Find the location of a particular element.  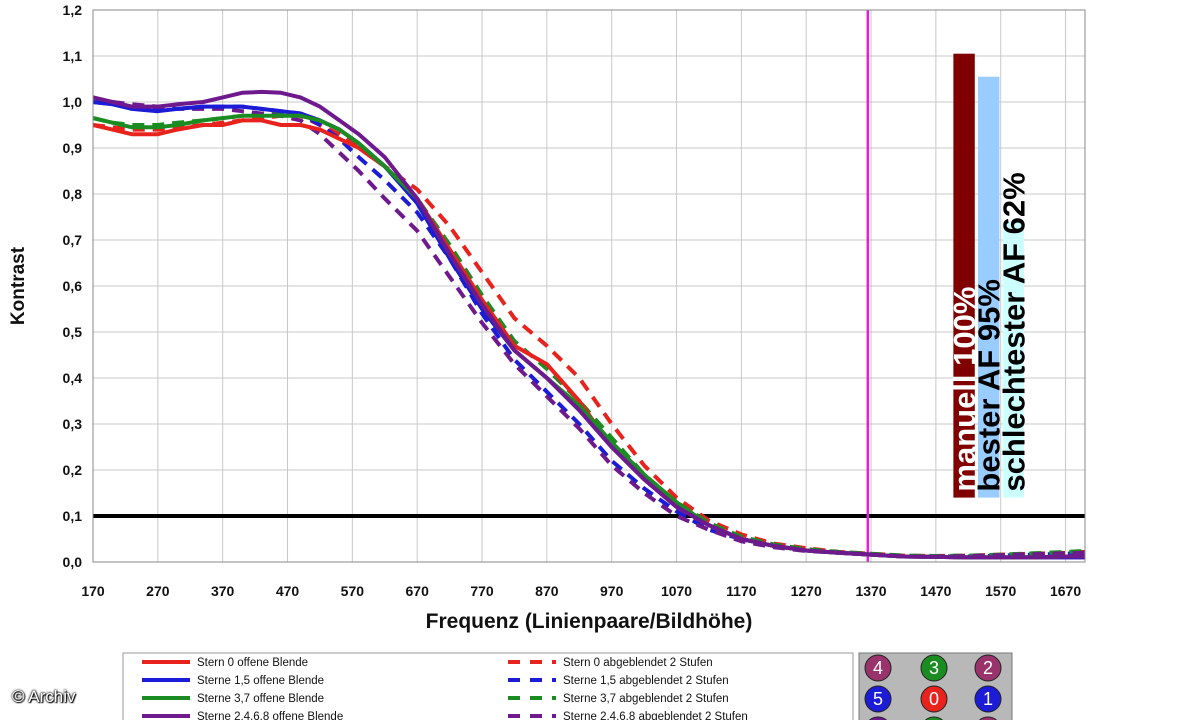

star-position-label: 4 is located at coordinates (878, 668).